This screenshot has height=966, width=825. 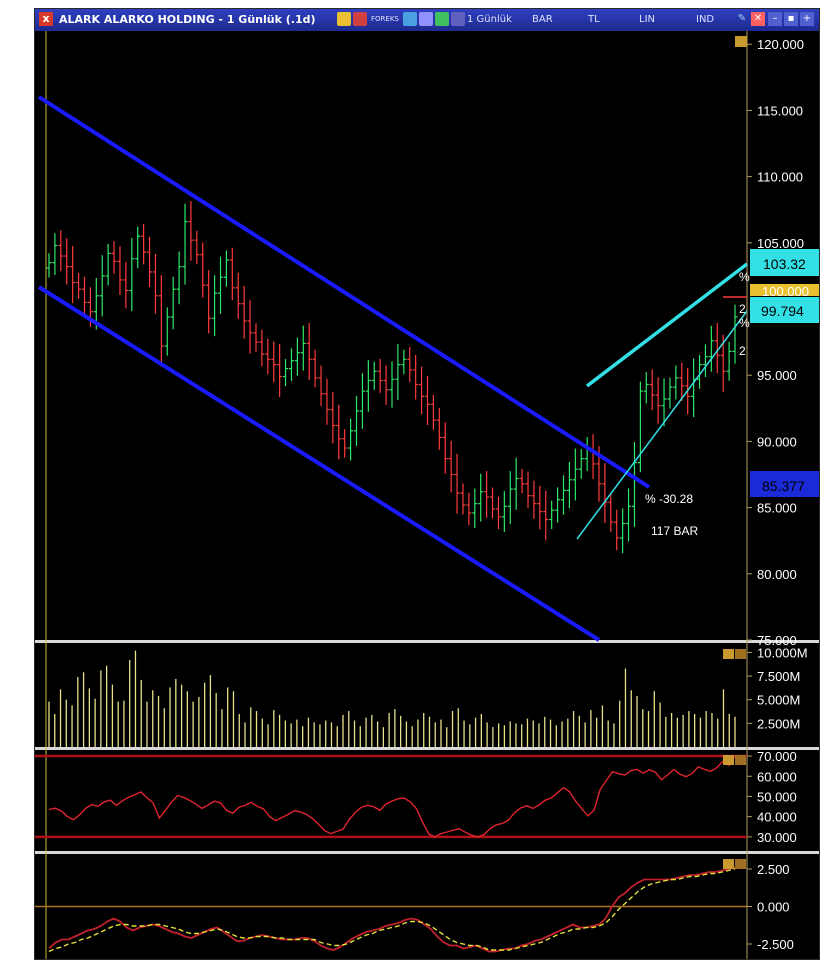 I want to click on price-tick-label: 120.000, so click(x=780, y=44).